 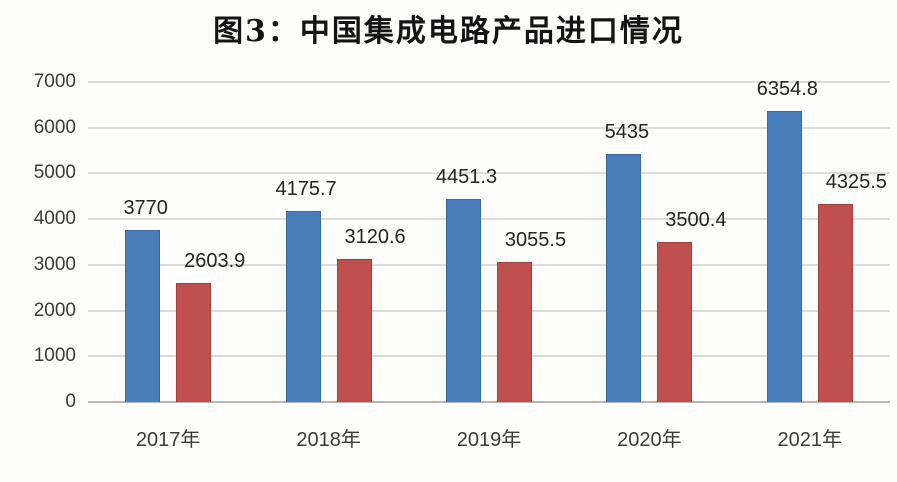 I want to click on bar-value-label: 4175.7, so click(x=306, y=189).